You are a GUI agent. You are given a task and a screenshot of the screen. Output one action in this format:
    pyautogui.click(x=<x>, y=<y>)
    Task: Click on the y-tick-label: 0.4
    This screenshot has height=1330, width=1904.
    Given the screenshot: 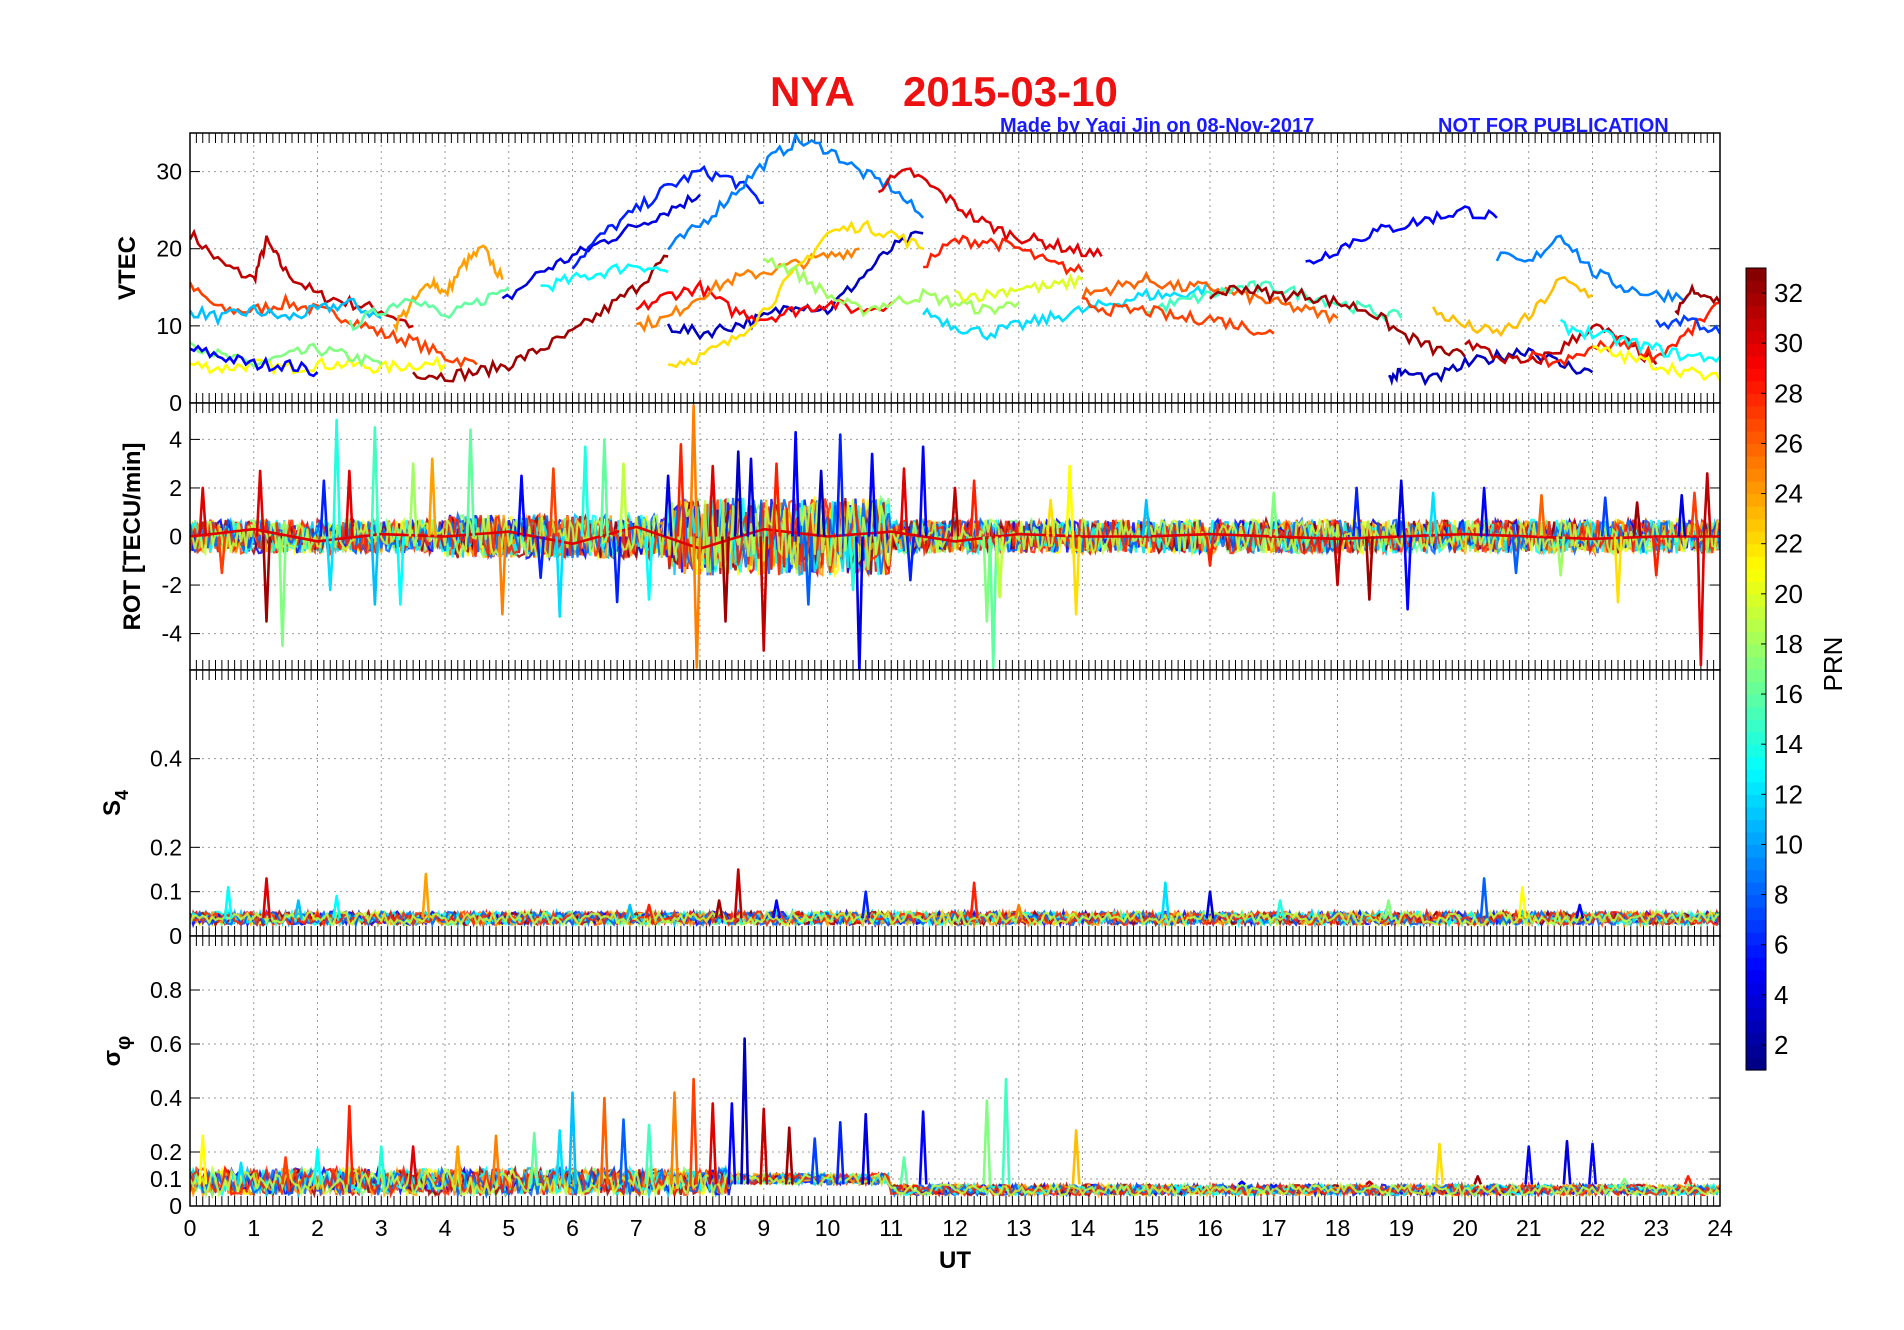 What is the action you would take?
    pyautogui.click(x=166, y=1098)
    